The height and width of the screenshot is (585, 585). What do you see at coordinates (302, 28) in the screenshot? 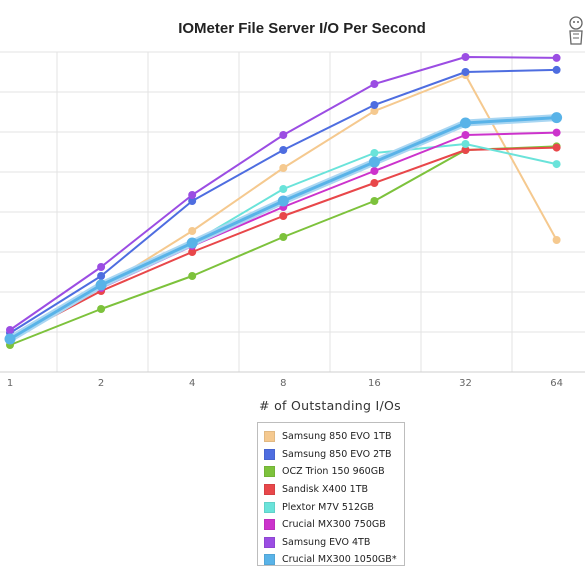
I see `chart-title: IOMeter File Server I/O Per Second` at bounding box center [302, 28].